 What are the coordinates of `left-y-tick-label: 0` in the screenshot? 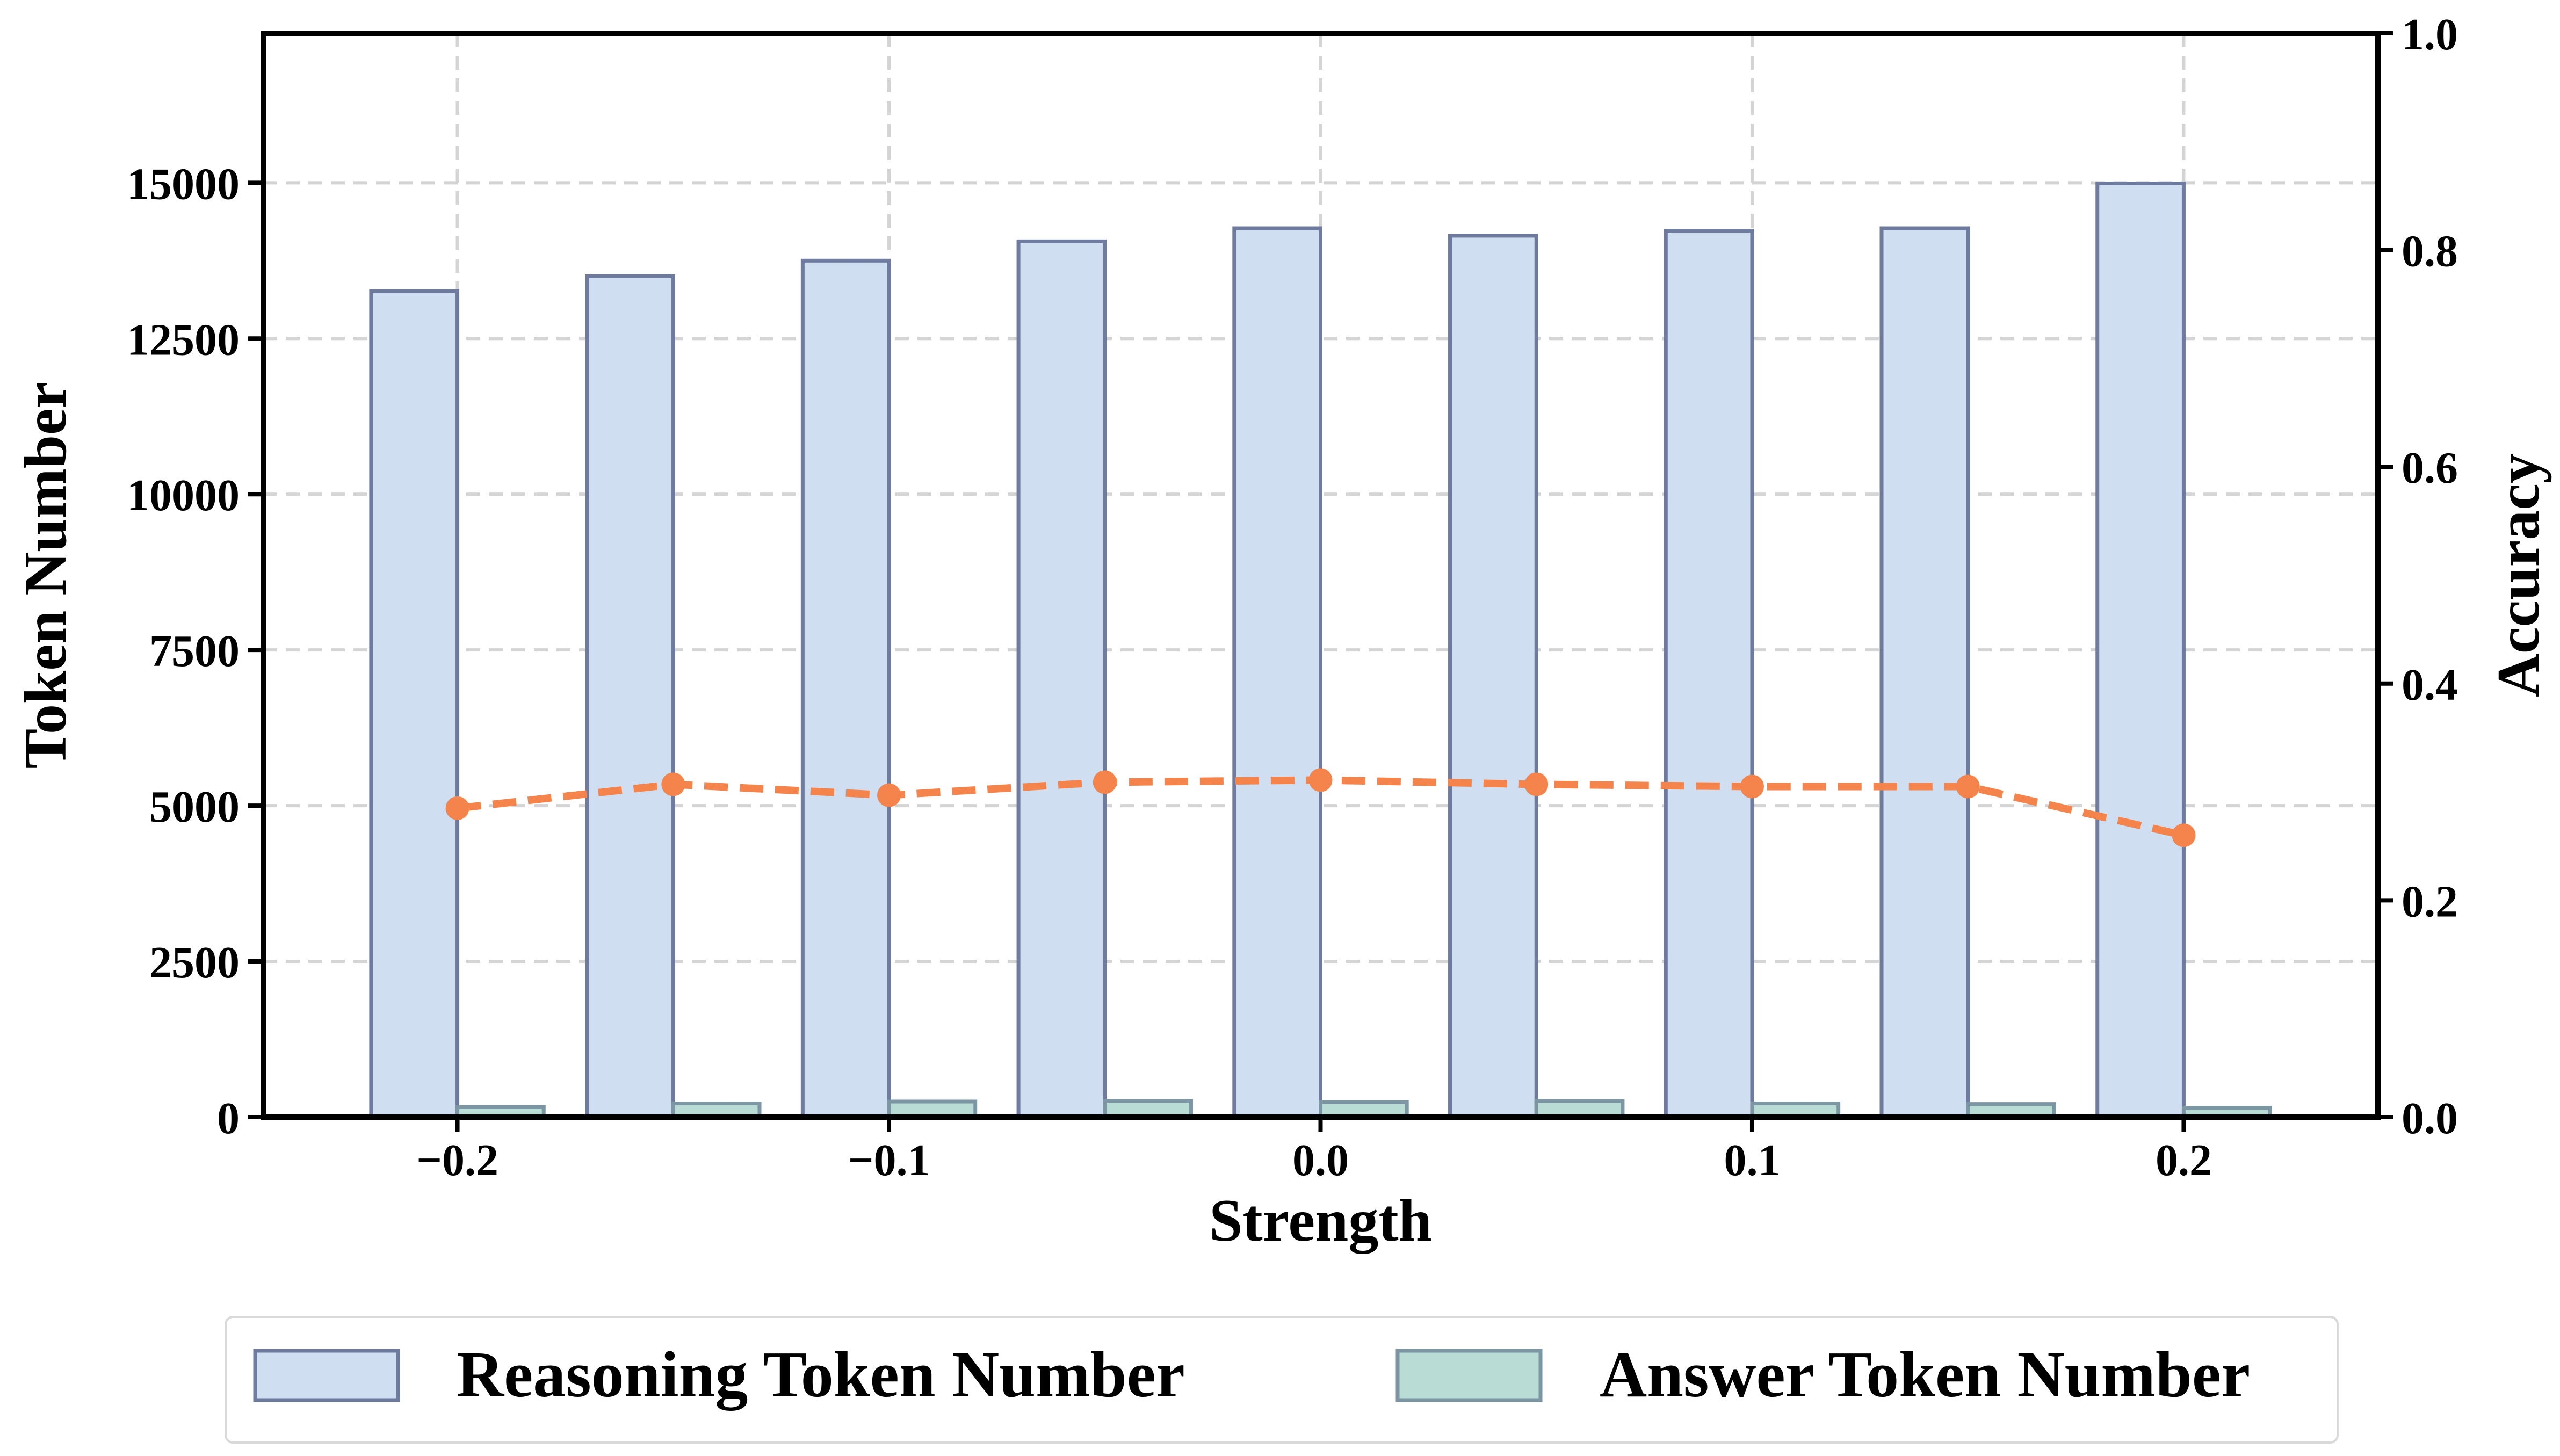 It's located at (229, 1118).